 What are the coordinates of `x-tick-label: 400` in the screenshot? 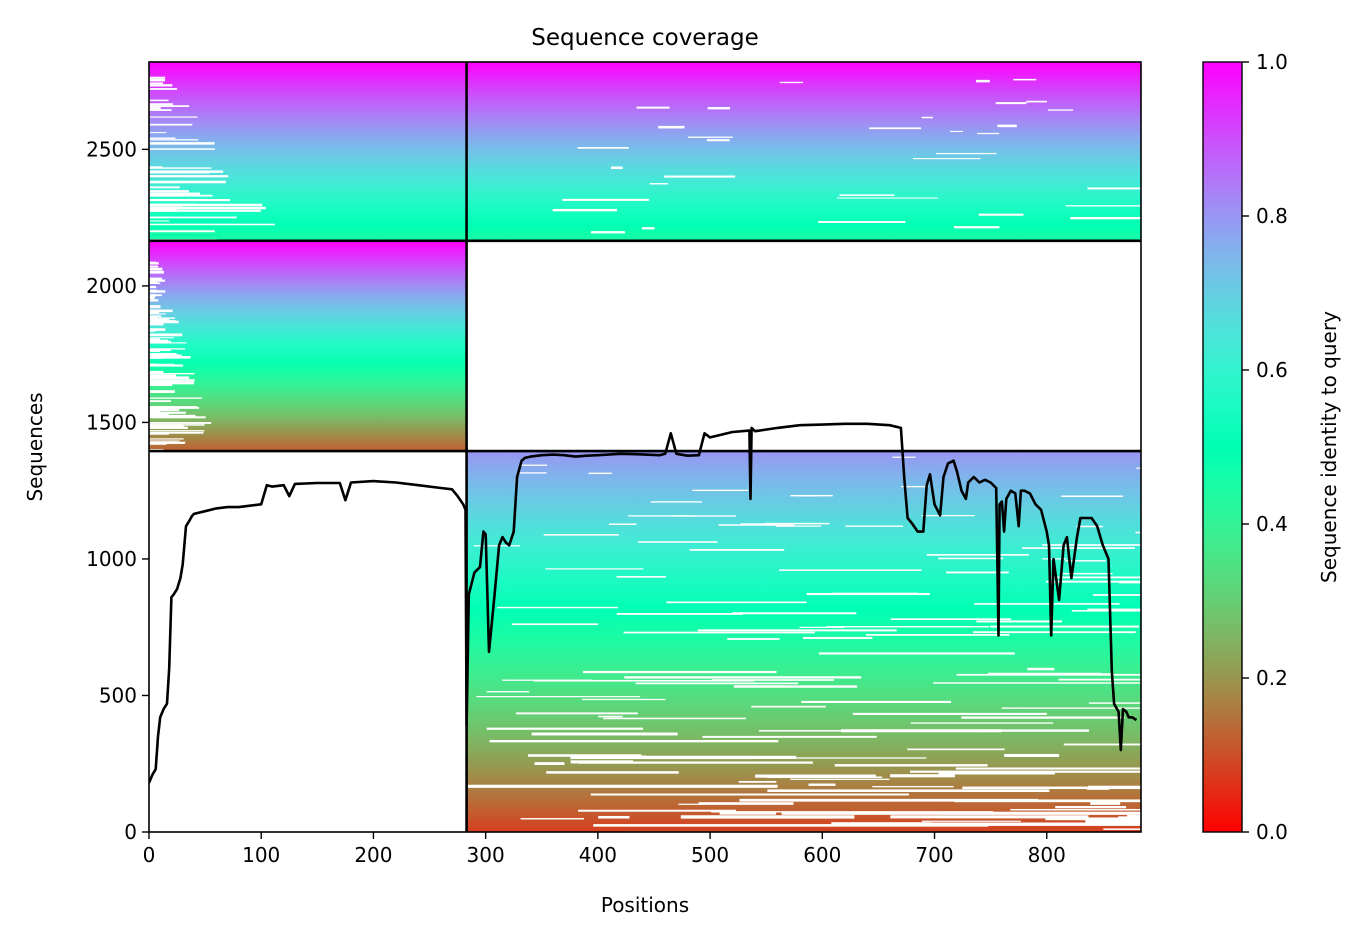 It's located at (598, 855).